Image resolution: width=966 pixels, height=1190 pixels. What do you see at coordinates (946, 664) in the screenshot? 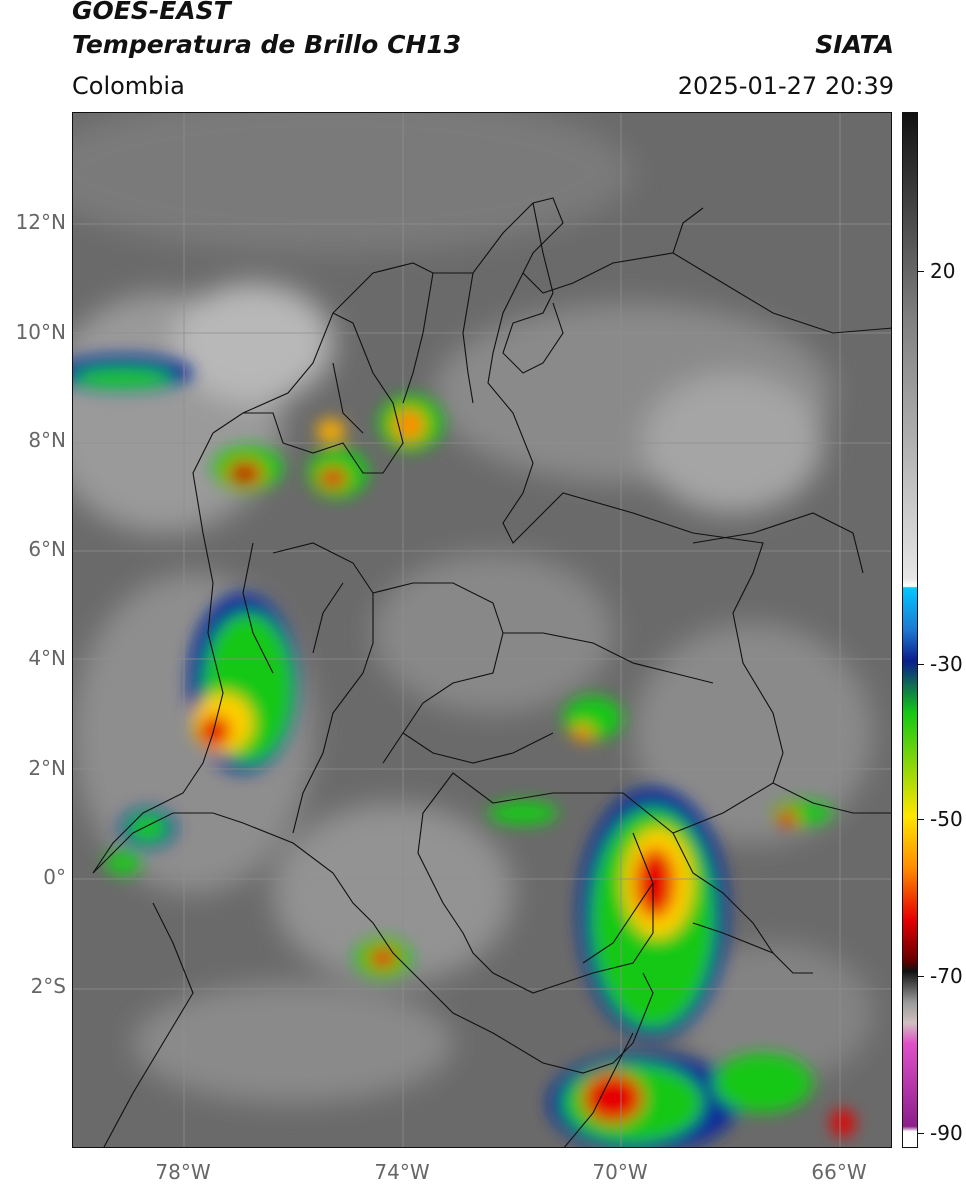
I see `colorbar-label-minus30: -30` at bounding box center [946, 664].